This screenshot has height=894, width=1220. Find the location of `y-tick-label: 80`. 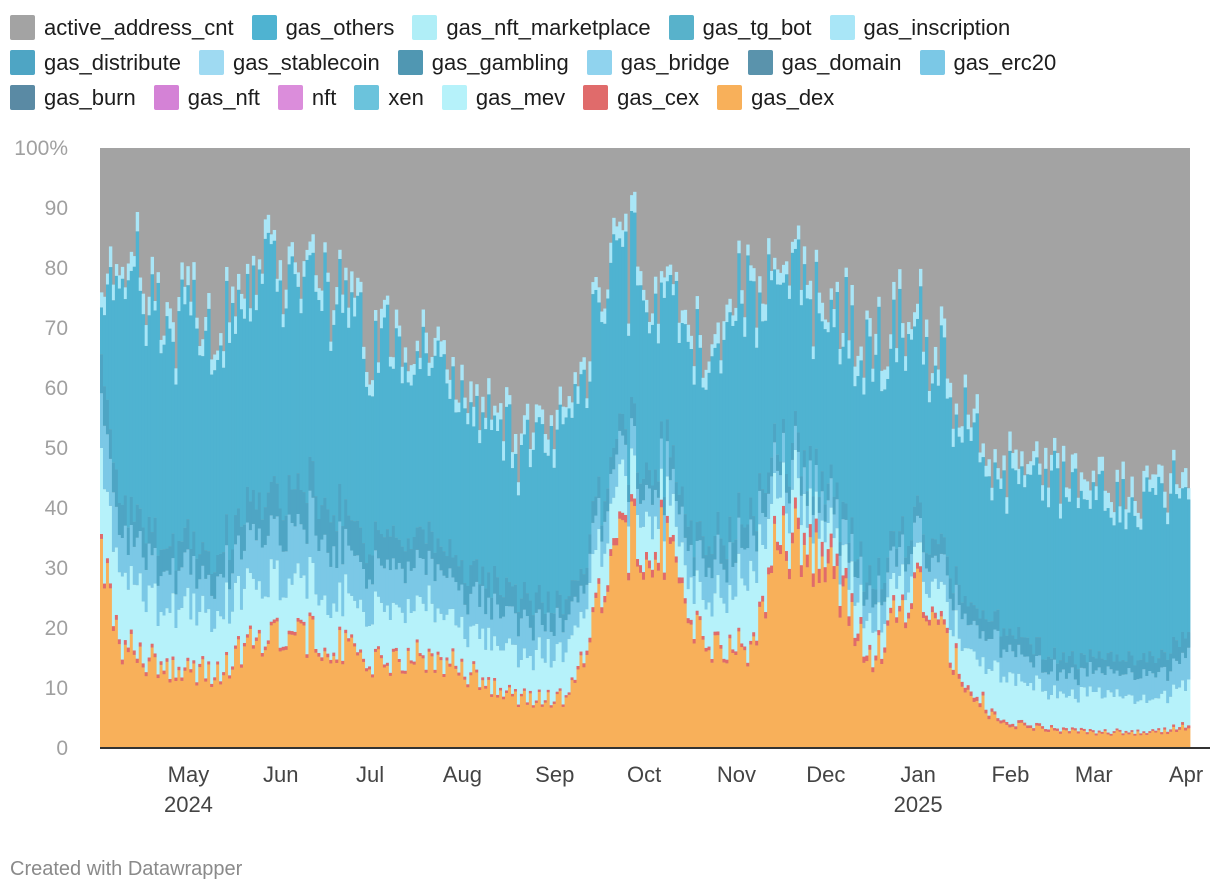

y-tick-label: 80 is located at coordinates (56, 268).